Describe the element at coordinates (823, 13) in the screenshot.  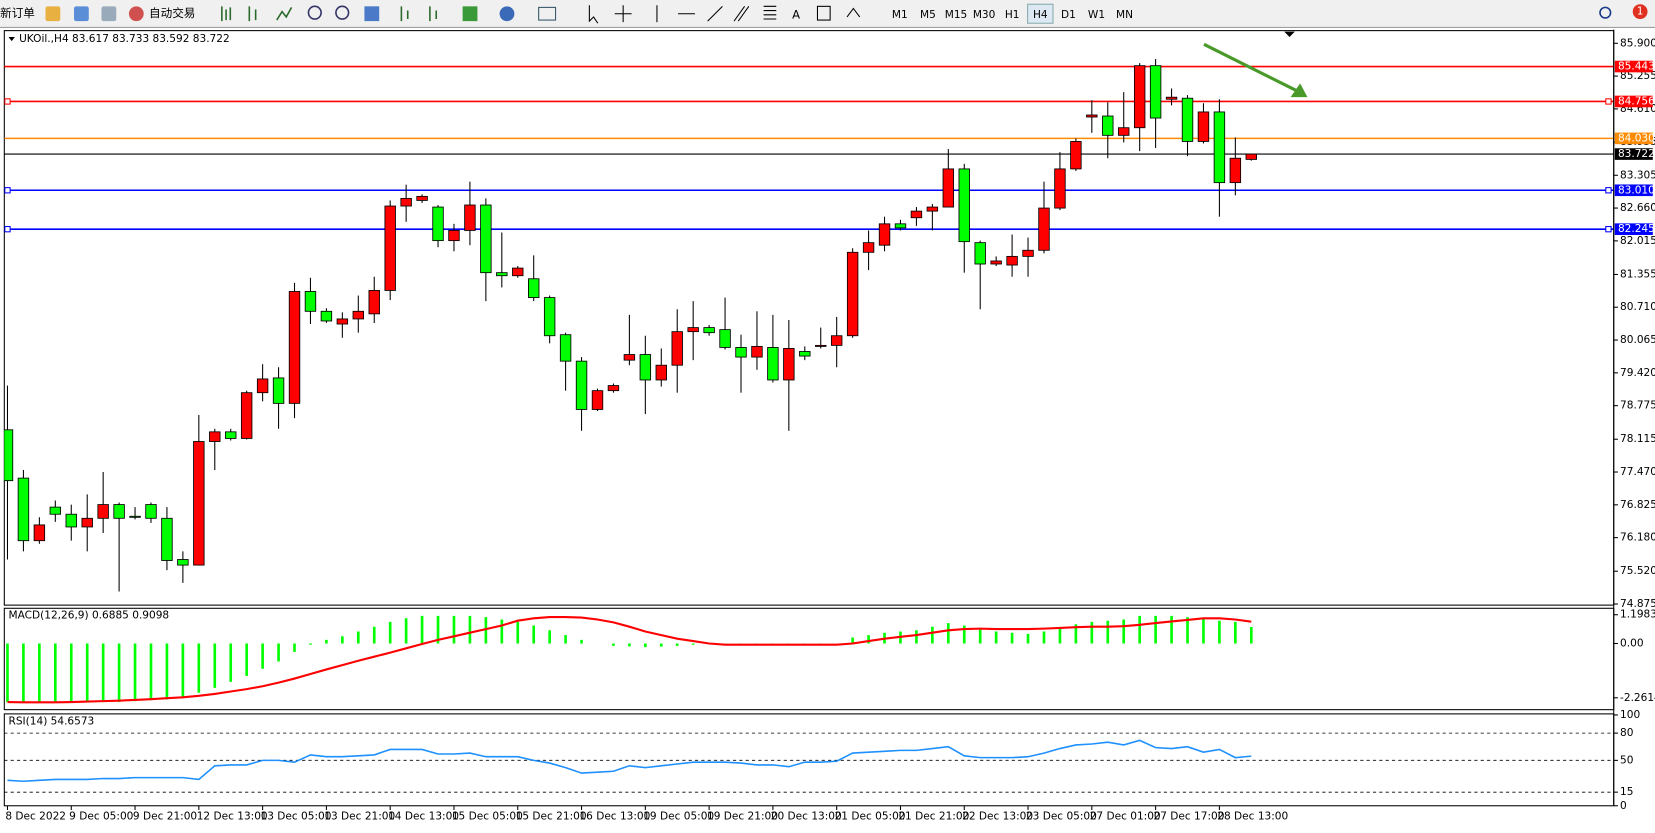
I see `label-tool-icon` at that location.